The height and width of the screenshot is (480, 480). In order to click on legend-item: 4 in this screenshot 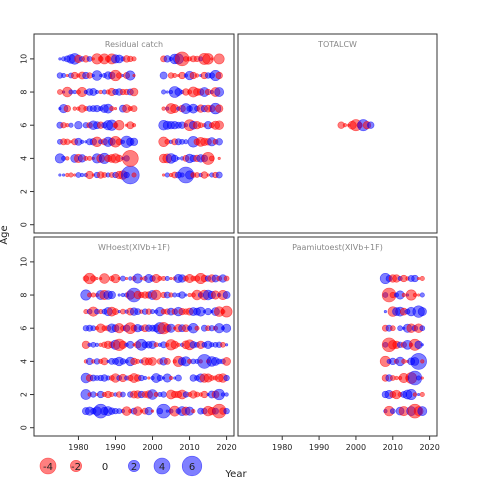, I will do `click(162, 466)`.